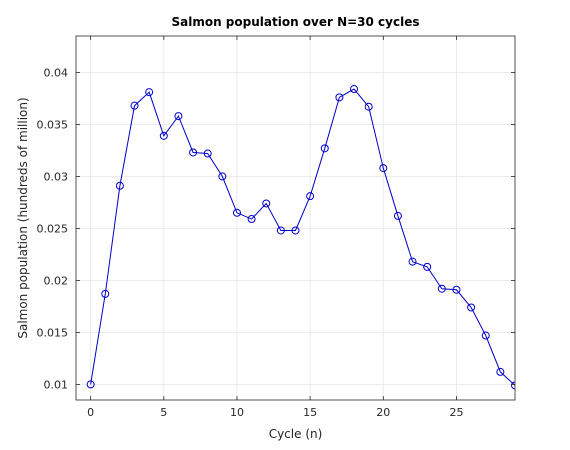 The width and height of the screenshot is (570, 450). I want to click on chart-title: Salmon population over N=30 cycles, so click(295, 22).